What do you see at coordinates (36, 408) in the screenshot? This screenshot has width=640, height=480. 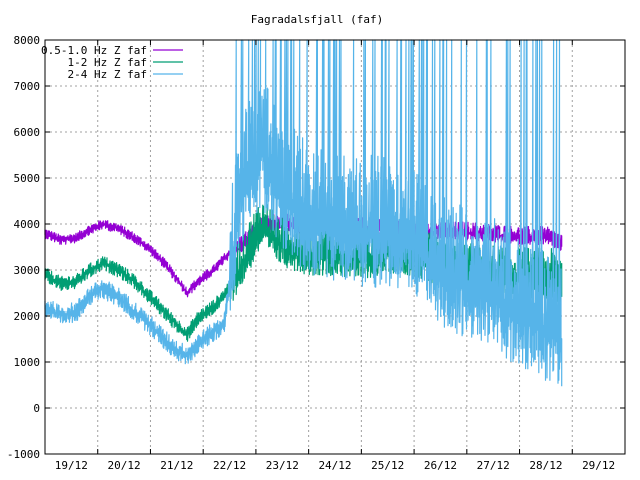 I see `y-tick-label: 0` at bounding box center [36, 408].